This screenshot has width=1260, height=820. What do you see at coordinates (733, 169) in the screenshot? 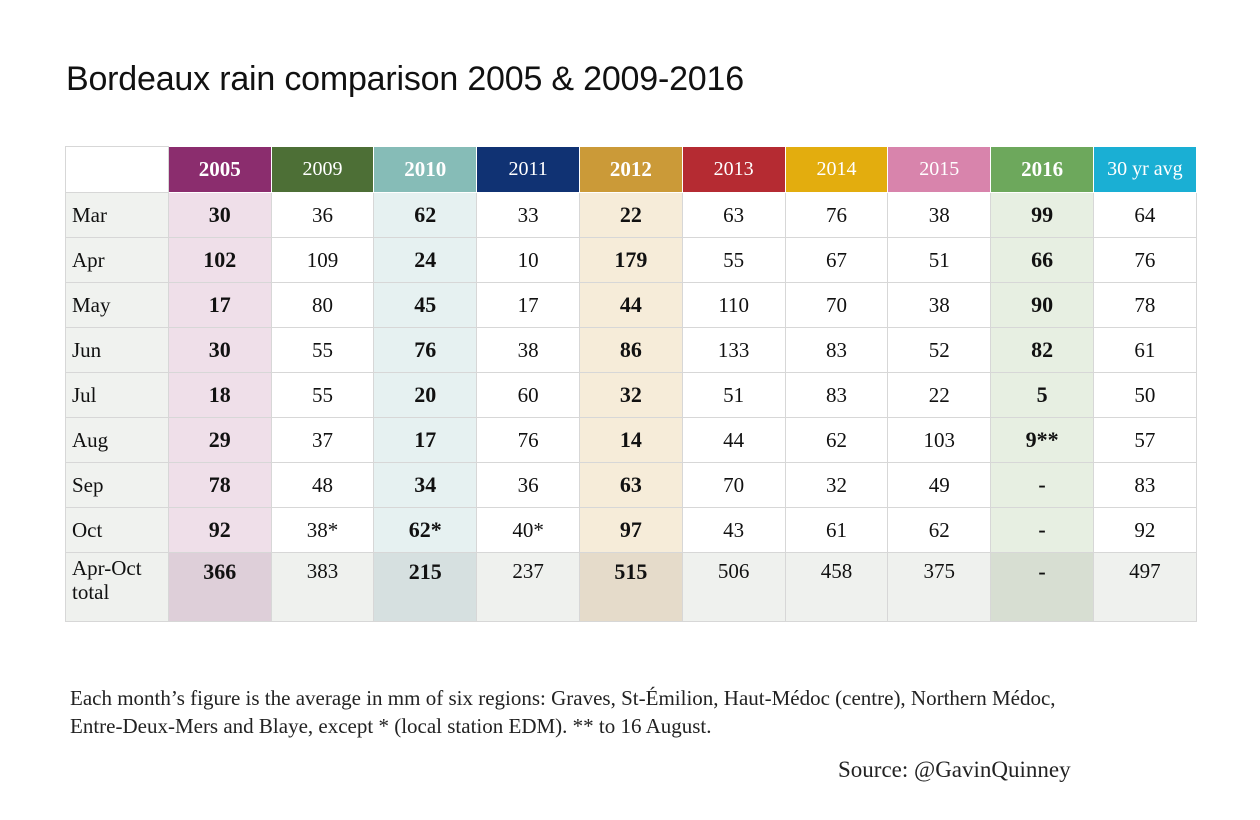
I see `column-header: 2013` at bounding box center [733, 169].